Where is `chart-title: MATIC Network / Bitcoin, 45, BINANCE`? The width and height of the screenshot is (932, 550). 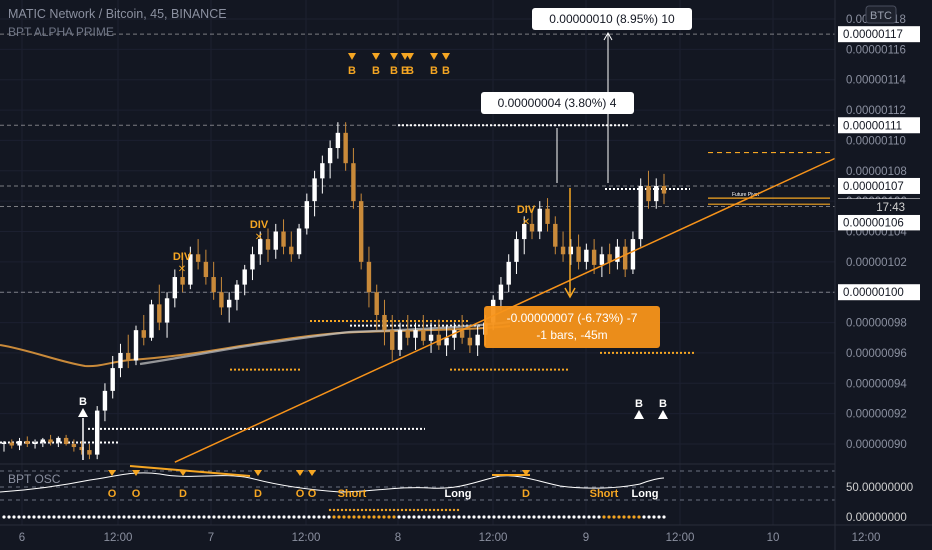
chart-title: MATIC Network / Bitcoin, 45, BINANCE is located at coordinates (117, 14).